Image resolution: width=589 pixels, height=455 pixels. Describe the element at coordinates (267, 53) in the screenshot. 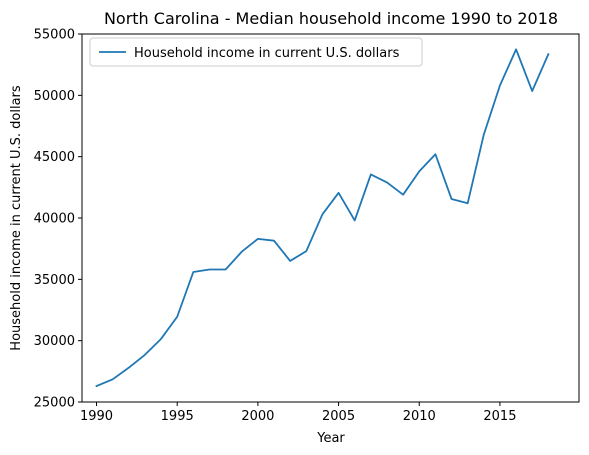

I see `legend-entry-label: Household income in current U.S. dollars` at that location.